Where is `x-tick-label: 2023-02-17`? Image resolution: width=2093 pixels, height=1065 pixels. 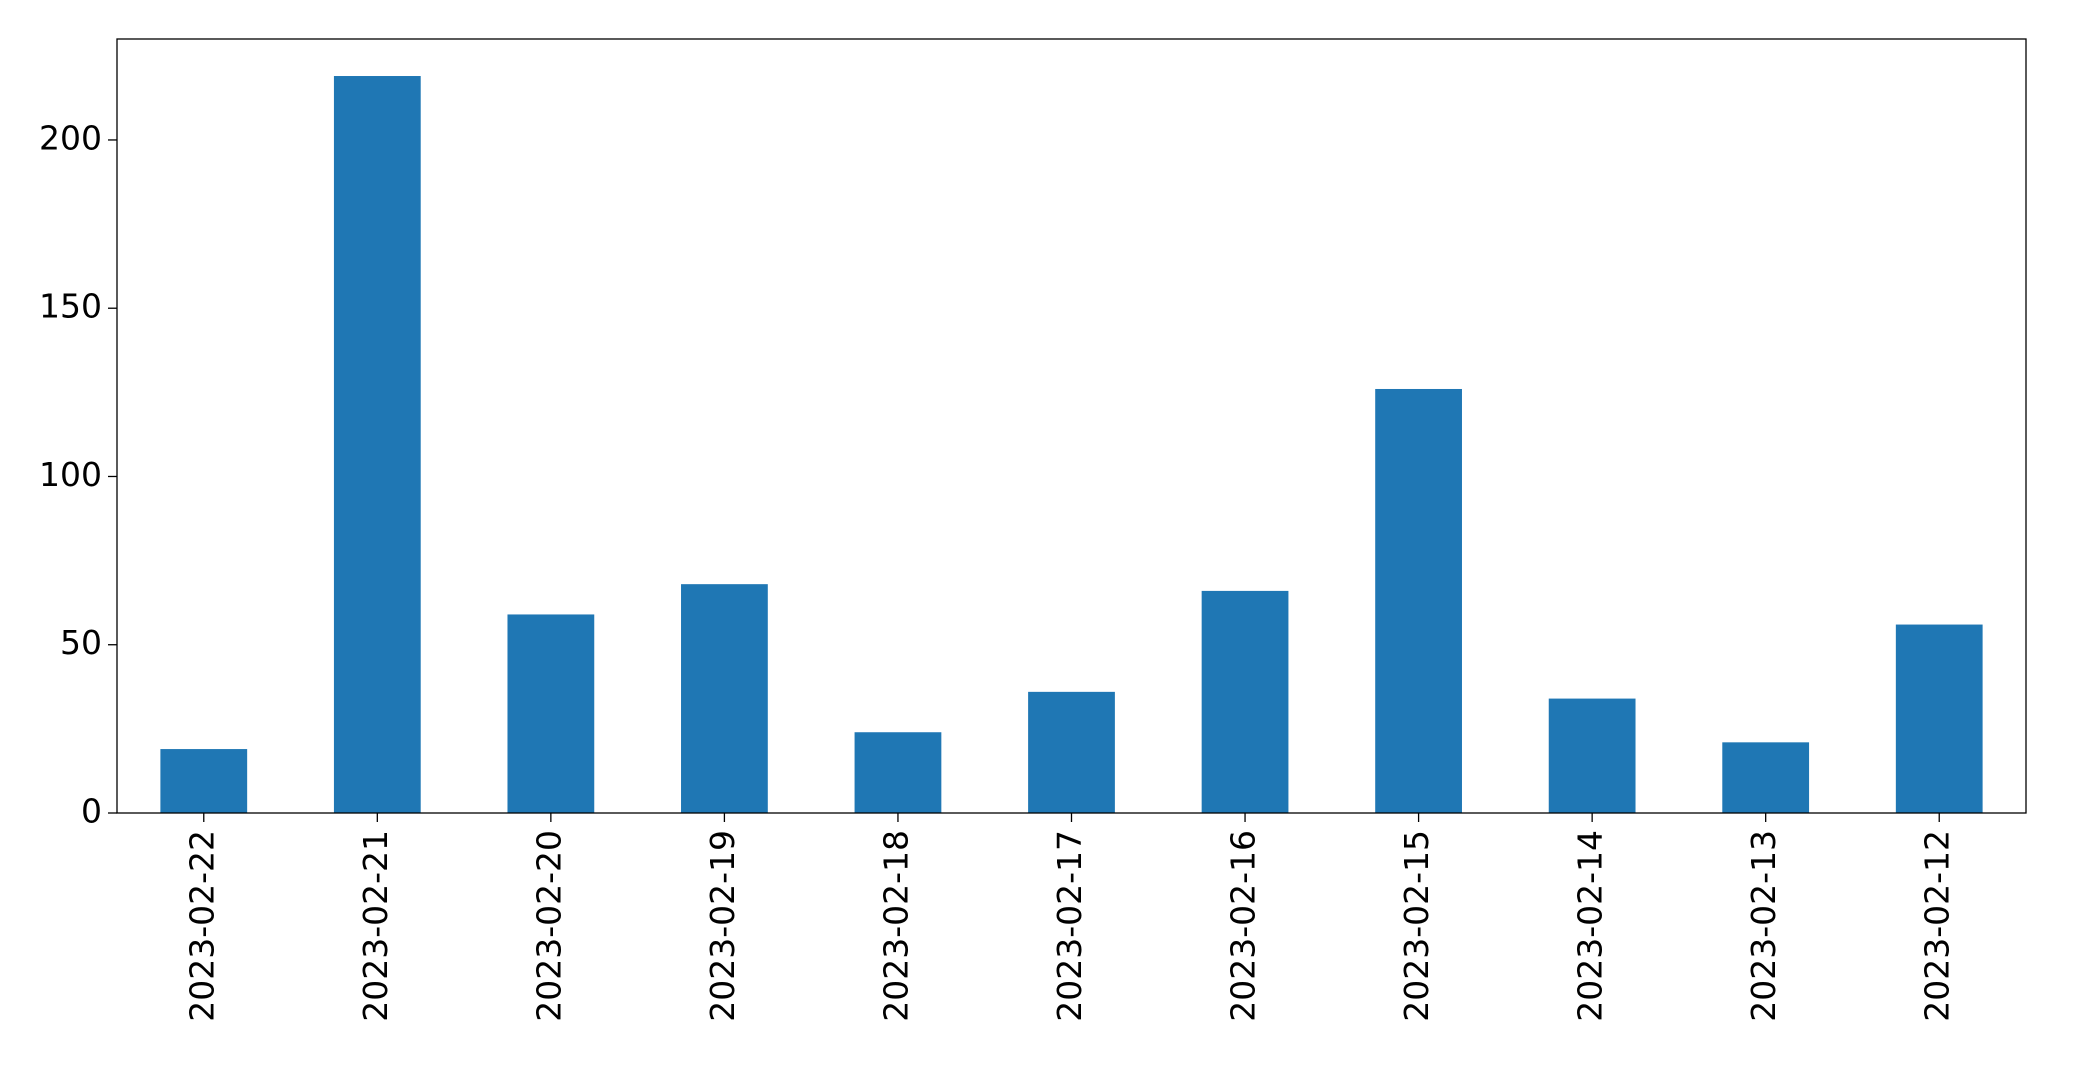
x-tick-label: 2023-02-17 is located at coordinates (1069, 926).